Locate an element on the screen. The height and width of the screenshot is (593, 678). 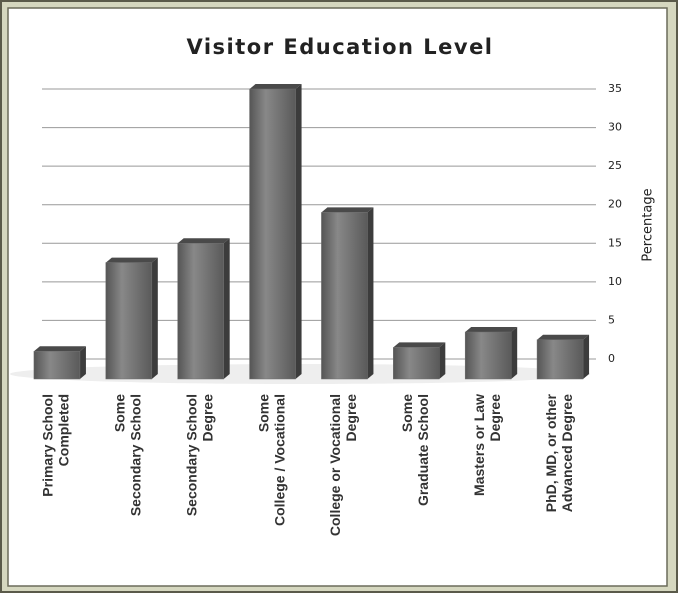
y-tick-label: 15 is located at coordinates (615, 242).